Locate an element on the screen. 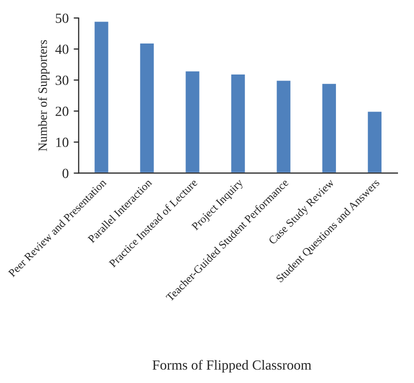  y-tick-label: 10 is located at coordinates (62, 143).